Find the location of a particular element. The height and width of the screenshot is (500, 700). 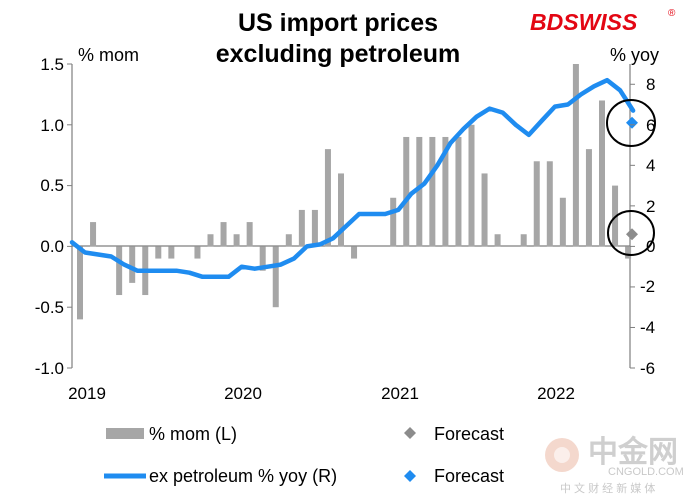

legend-label-mom: % mom (L) is located at coordinates (193, 434).